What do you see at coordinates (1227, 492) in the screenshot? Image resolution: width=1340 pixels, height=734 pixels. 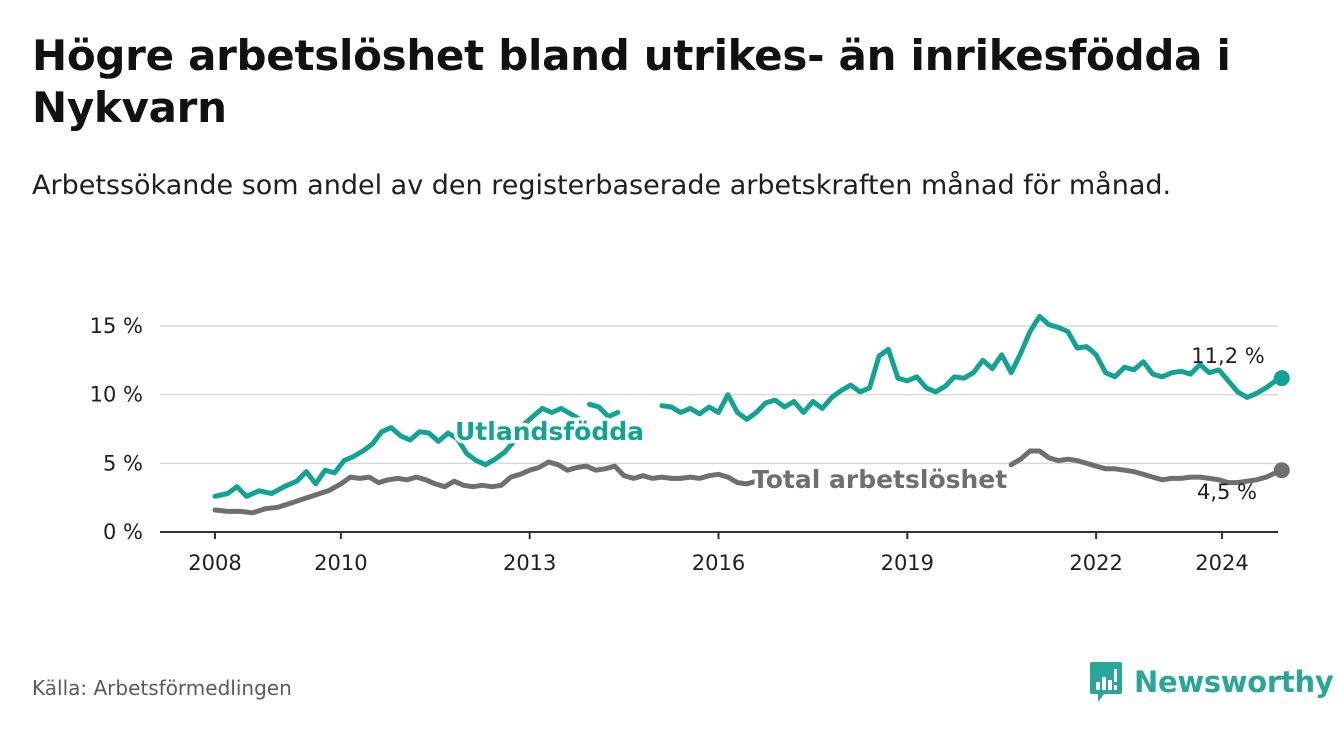 I see `end-value-total: 4,5 %` at bounding box center [1227, 492].